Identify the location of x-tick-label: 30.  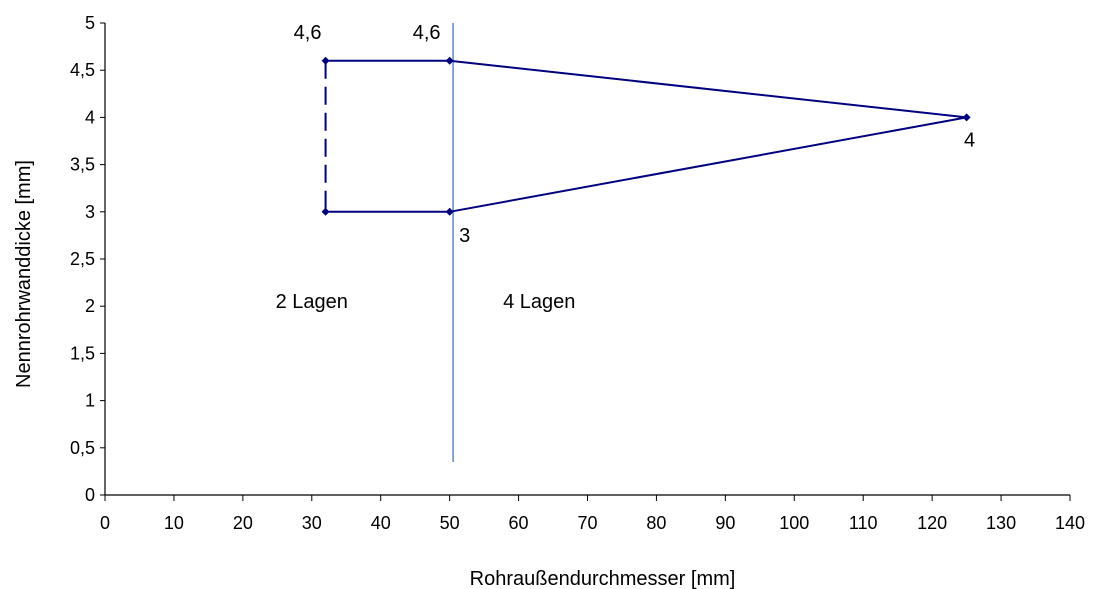
(312, 523).